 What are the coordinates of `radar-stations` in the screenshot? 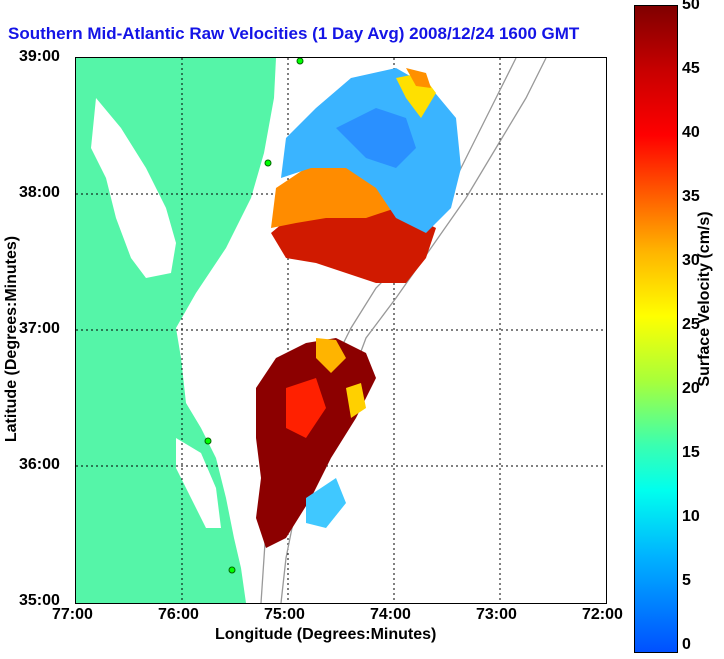 It's located at (254, 316).